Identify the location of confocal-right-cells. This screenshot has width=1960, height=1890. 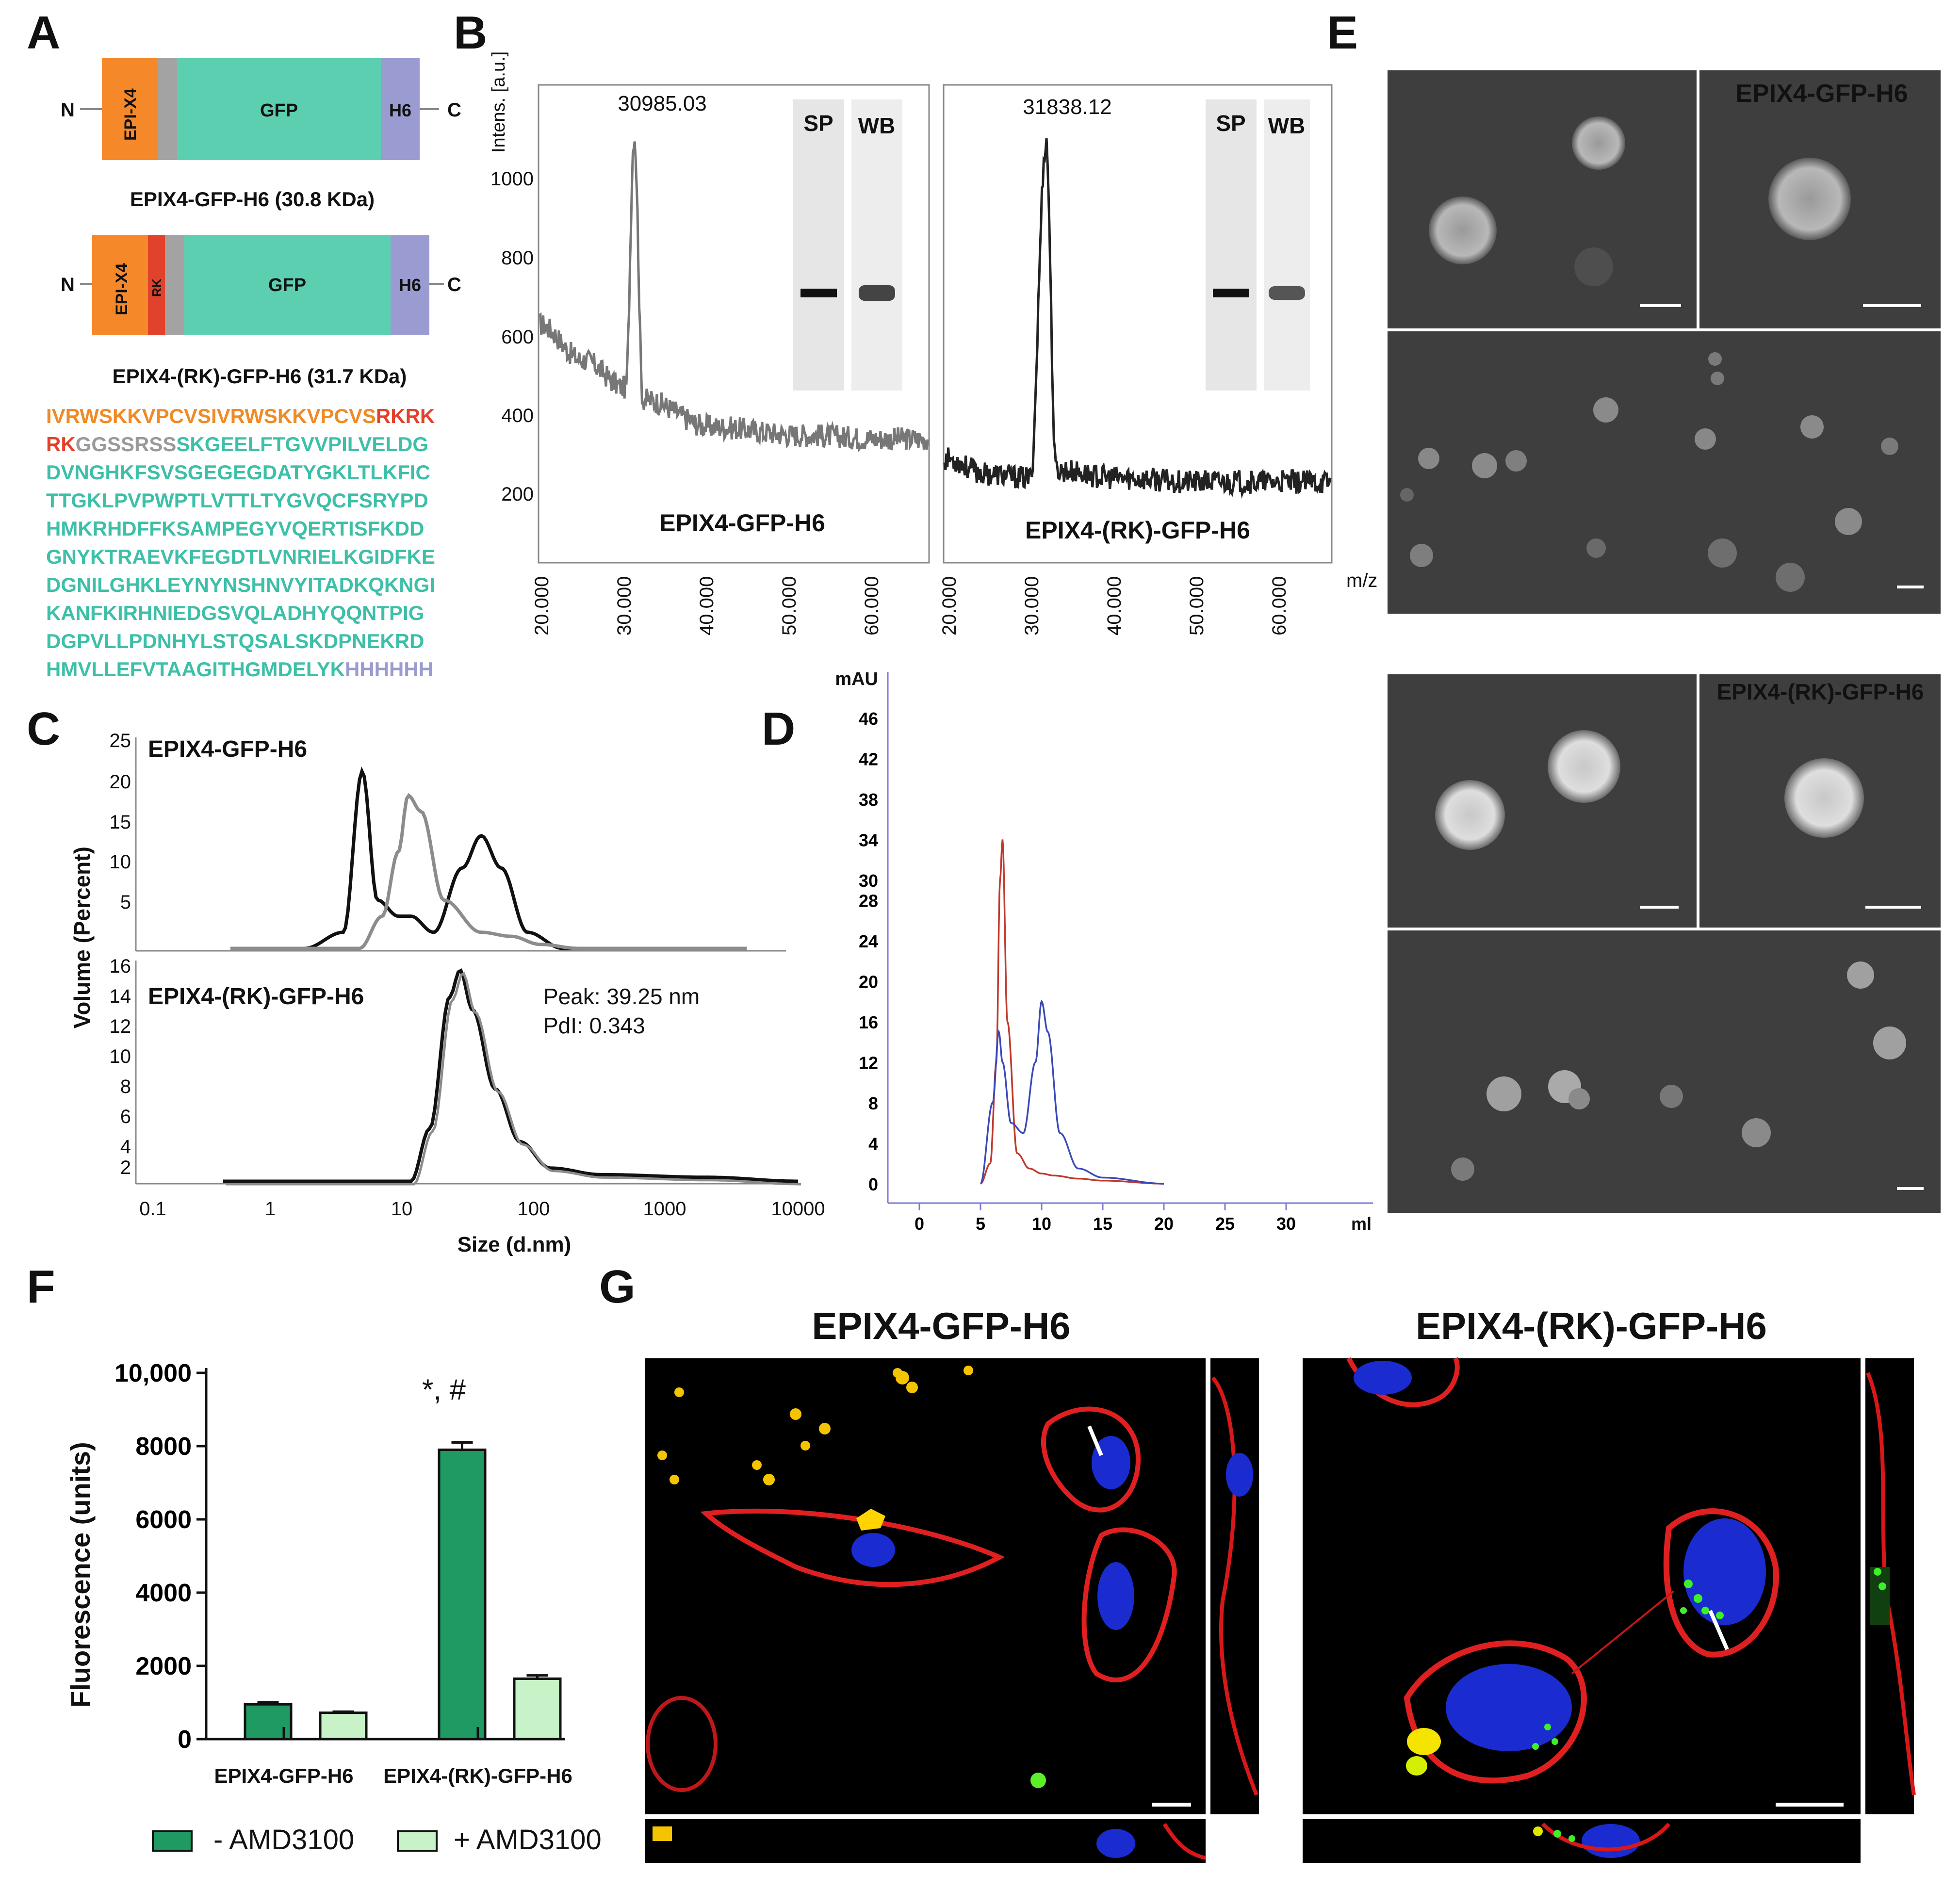
(1631, 1607).